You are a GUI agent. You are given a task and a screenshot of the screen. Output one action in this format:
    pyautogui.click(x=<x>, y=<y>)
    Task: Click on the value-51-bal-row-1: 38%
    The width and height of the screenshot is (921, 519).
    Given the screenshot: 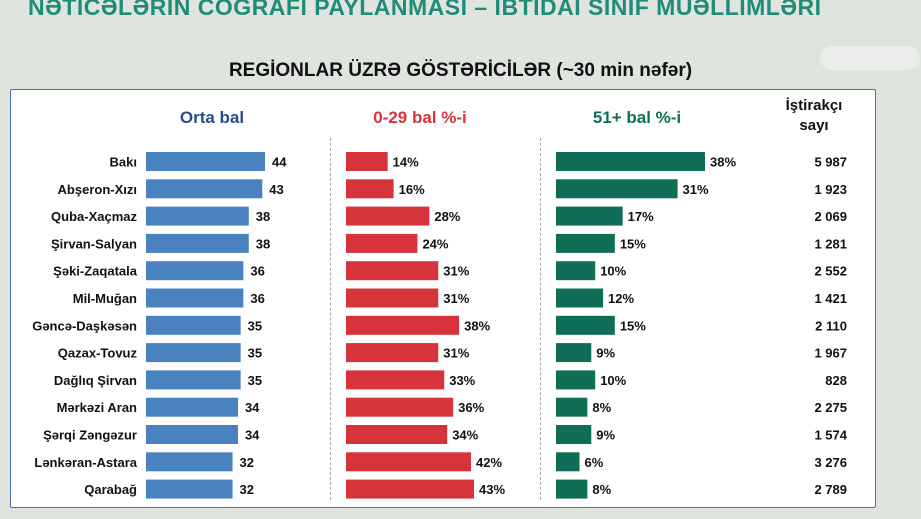 What is the action you would take?
    pyautogui.click(x=723, y=162)
    